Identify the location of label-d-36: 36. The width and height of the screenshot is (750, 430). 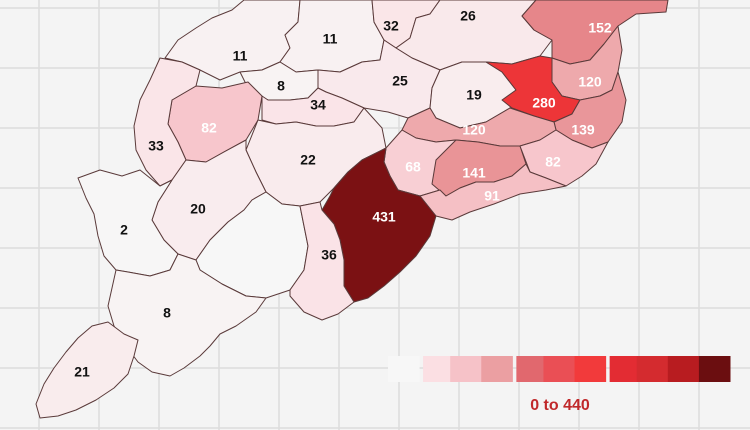
(329, 255).